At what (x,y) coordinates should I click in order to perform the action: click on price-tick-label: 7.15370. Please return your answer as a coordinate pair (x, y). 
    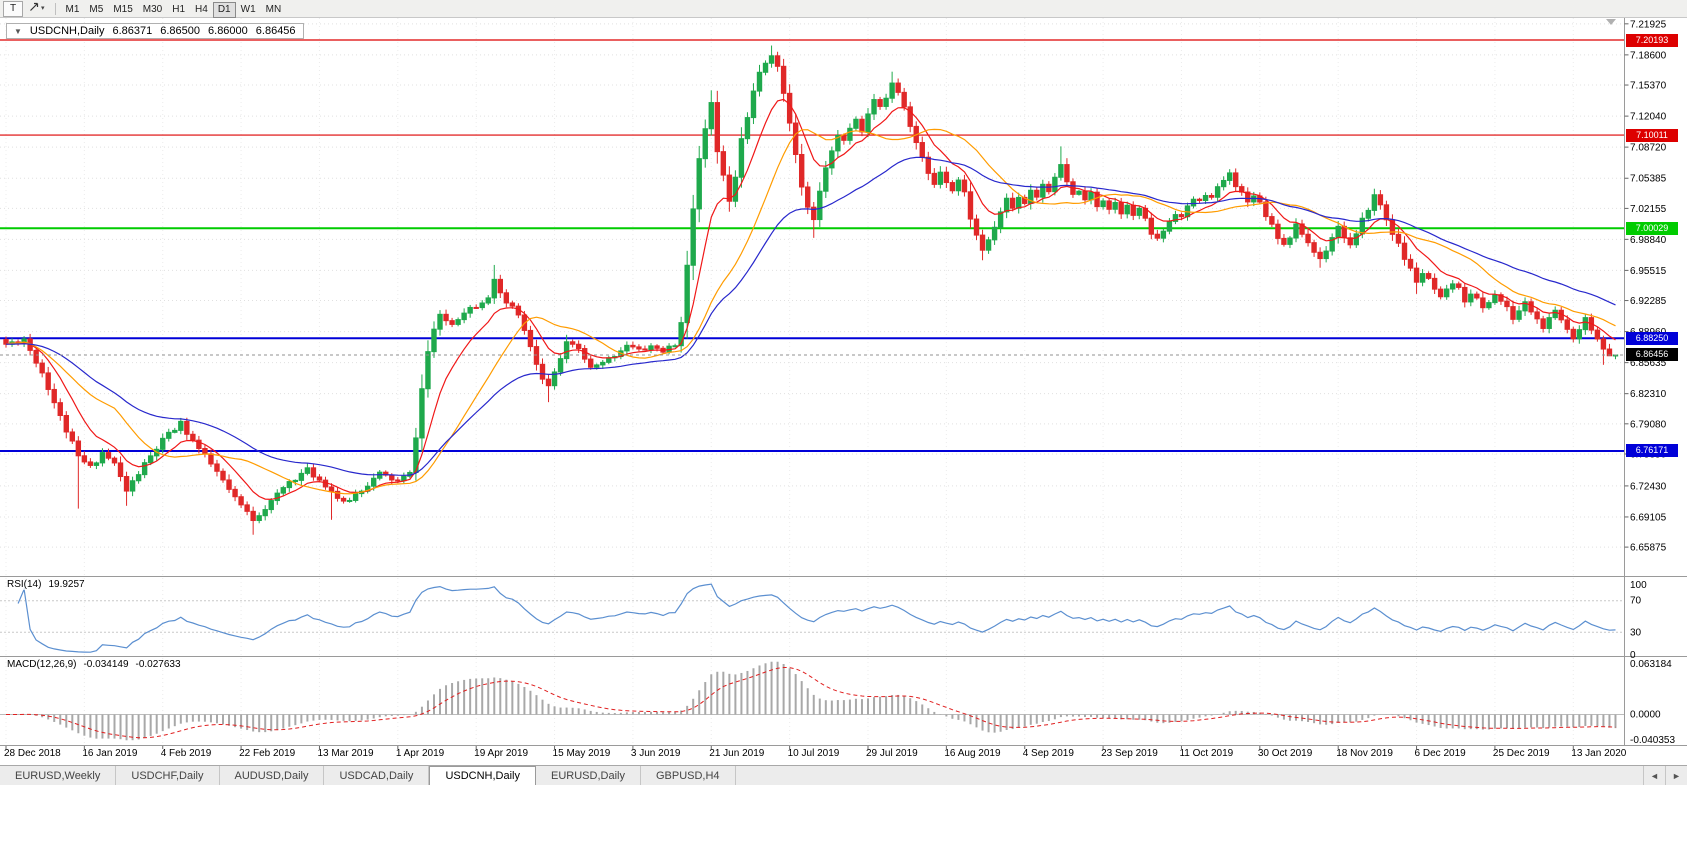
    Looking at the image, I should click on (1648, 86).